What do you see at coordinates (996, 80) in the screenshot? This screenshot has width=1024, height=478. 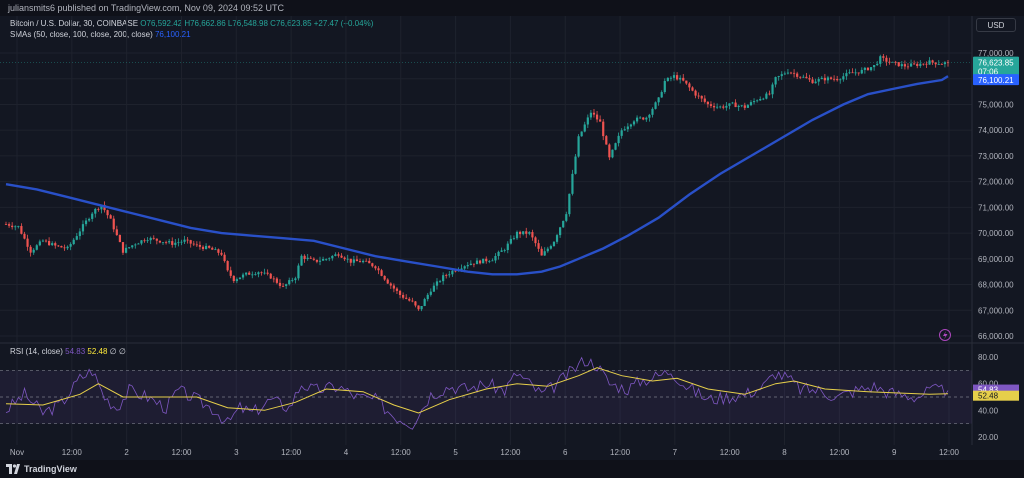 I see `sma-price-badge` at bounding box center [996, 80].